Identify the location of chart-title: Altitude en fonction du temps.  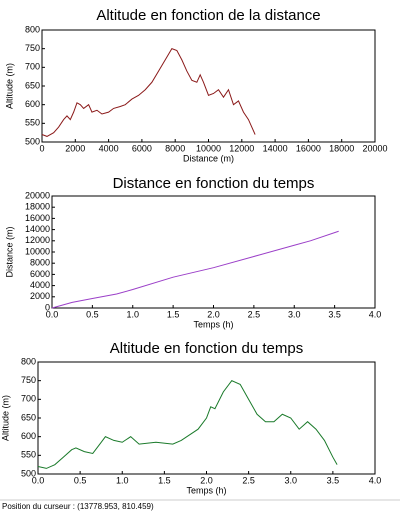
(206, 348).